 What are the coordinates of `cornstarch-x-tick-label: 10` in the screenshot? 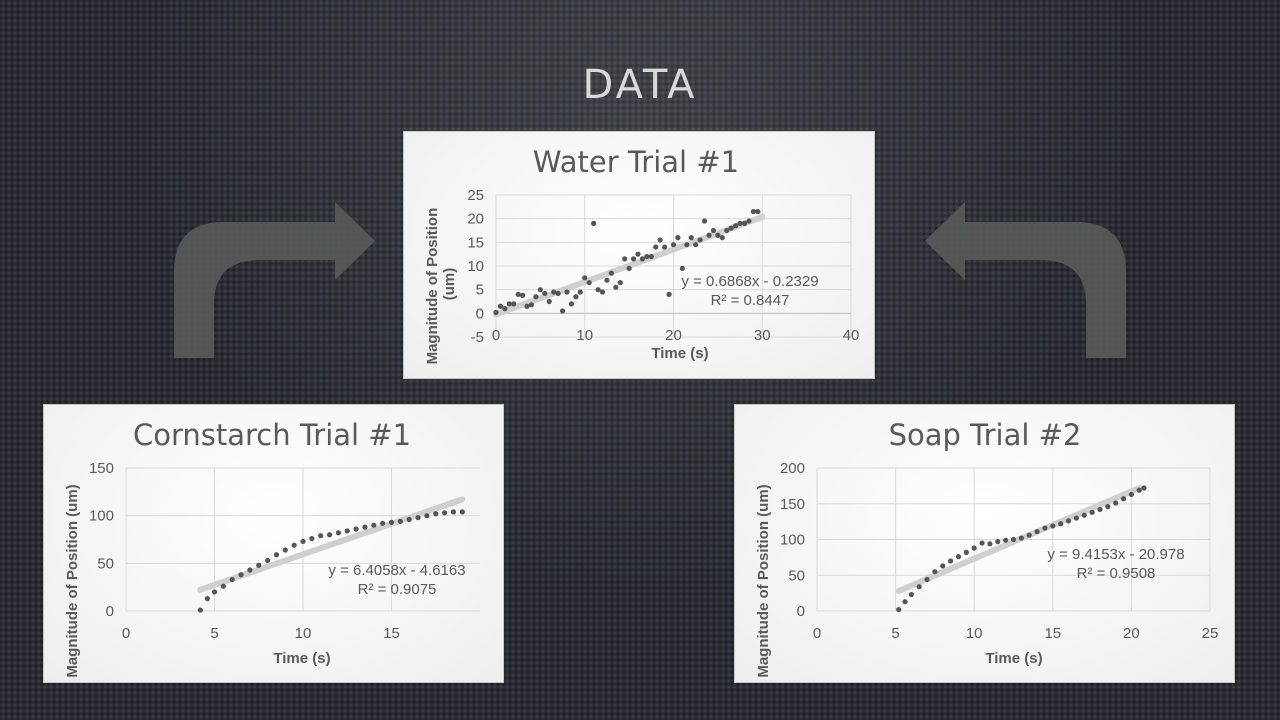 It's located at (303, 633).